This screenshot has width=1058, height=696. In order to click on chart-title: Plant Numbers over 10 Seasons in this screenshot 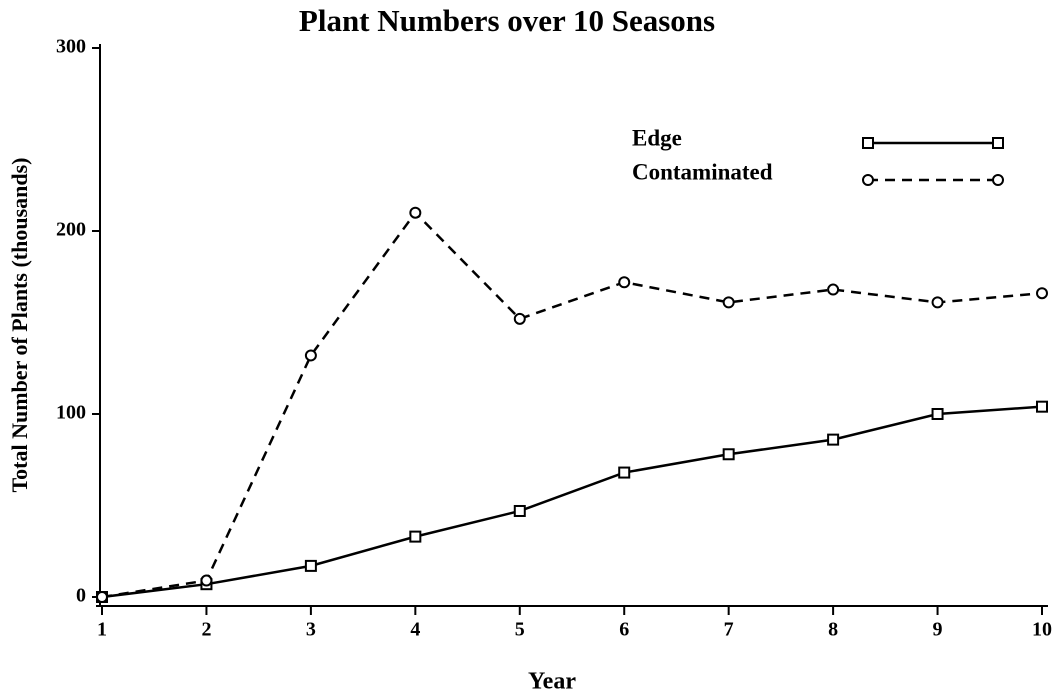, I will do `click(507, 20)`.